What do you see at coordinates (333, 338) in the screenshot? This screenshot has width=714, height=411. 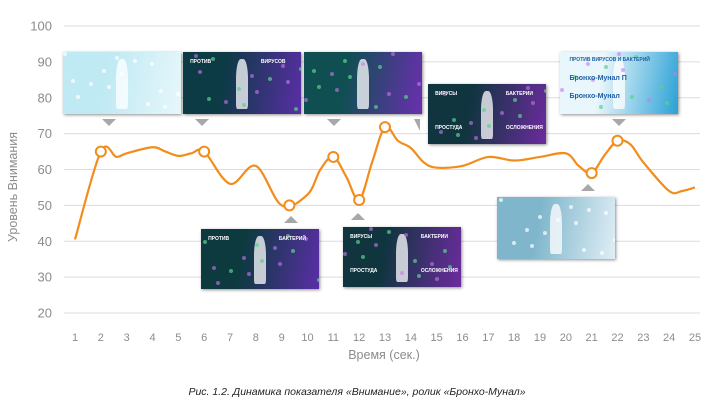 I see `x-tick-label: 11` at bounding box center [333, 338].